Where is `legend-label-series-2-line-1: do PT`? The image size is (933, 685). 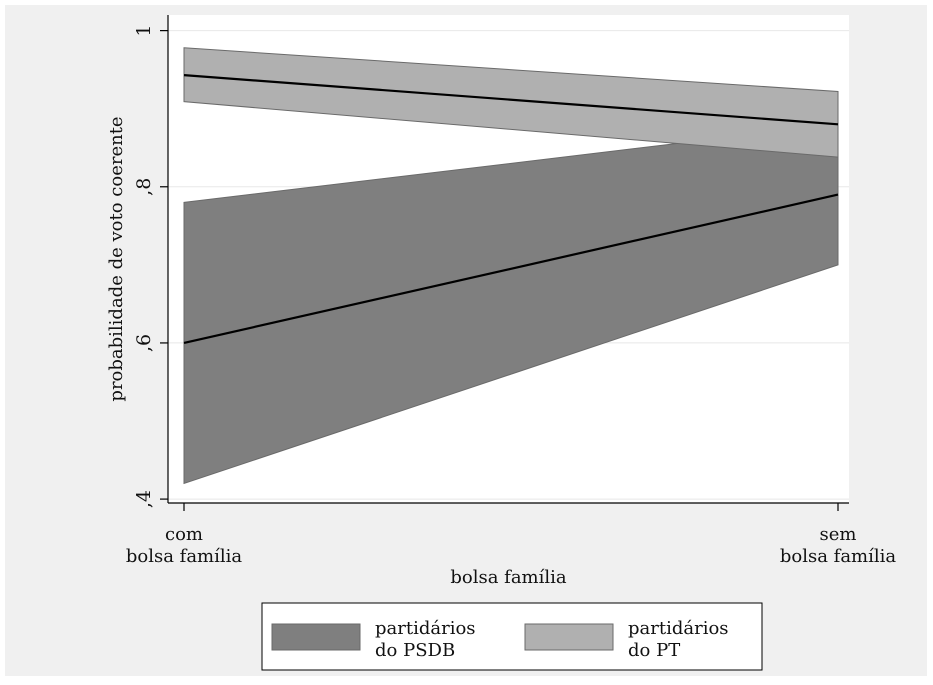 legend-label-series-2-line-1: do PT is located at coordinates (654, 650).